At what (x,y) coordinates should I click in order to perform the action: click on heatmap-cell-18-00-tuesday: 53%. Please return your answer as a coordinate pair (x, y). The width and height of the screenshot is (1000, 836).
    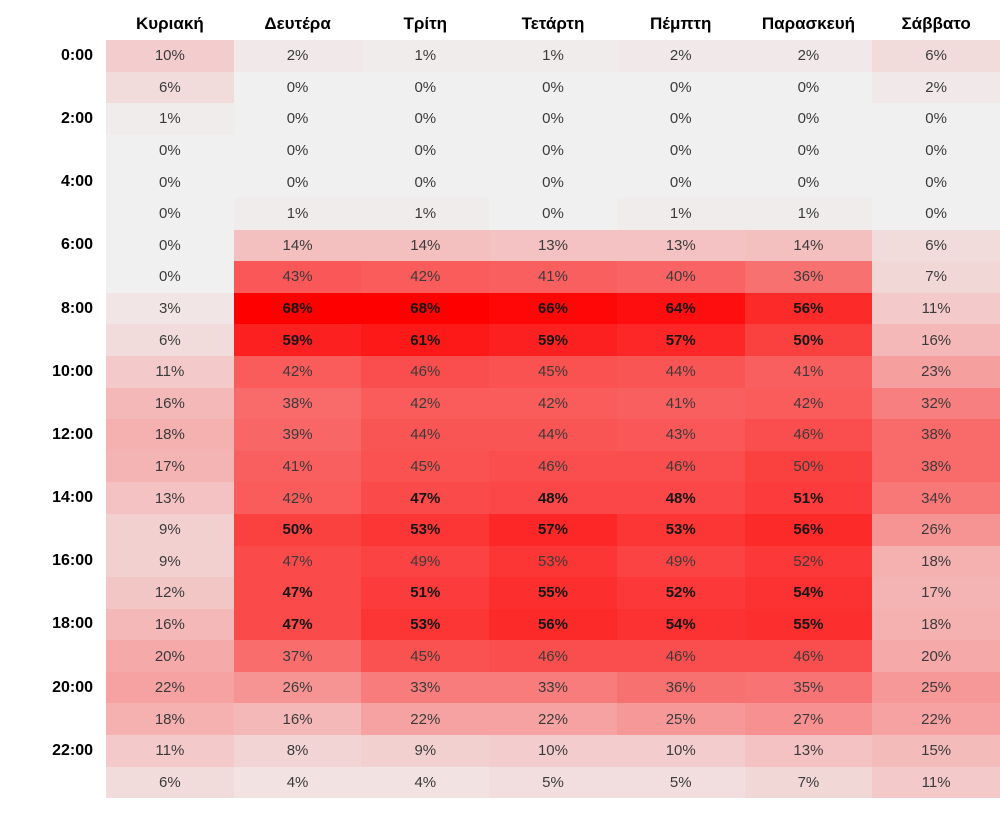
    Looking at the image, I should click on (425, 624).